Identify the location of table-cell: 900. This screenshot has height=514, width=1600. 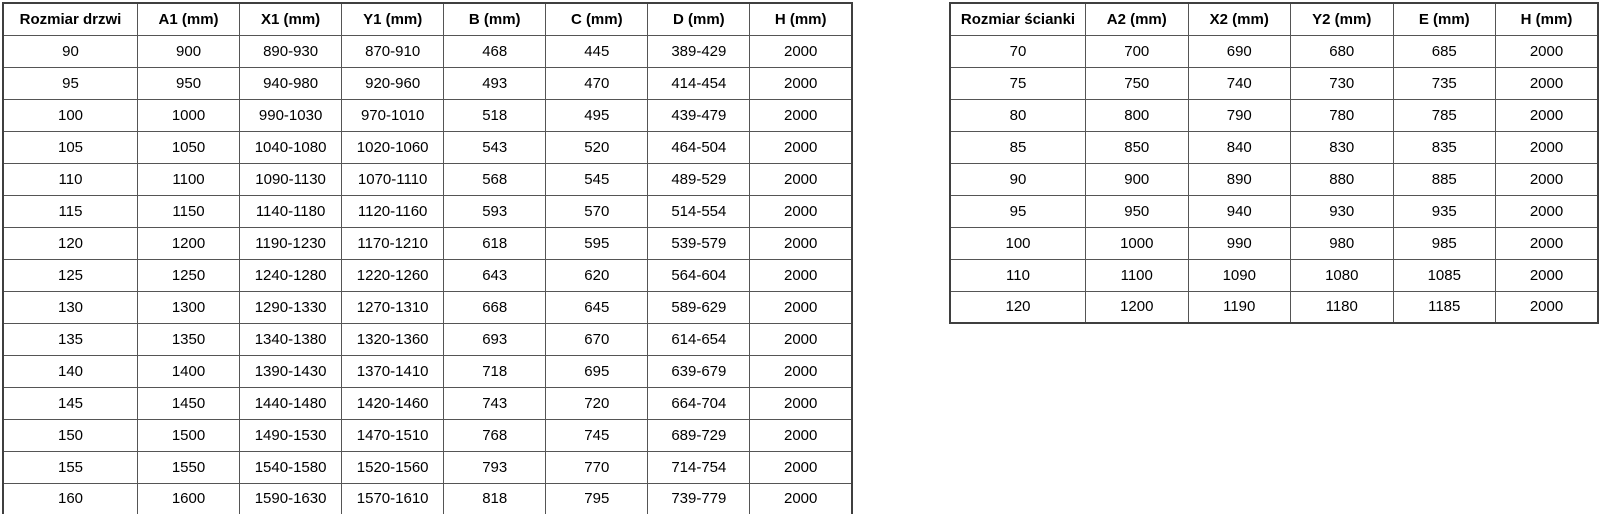
(1137, 179).